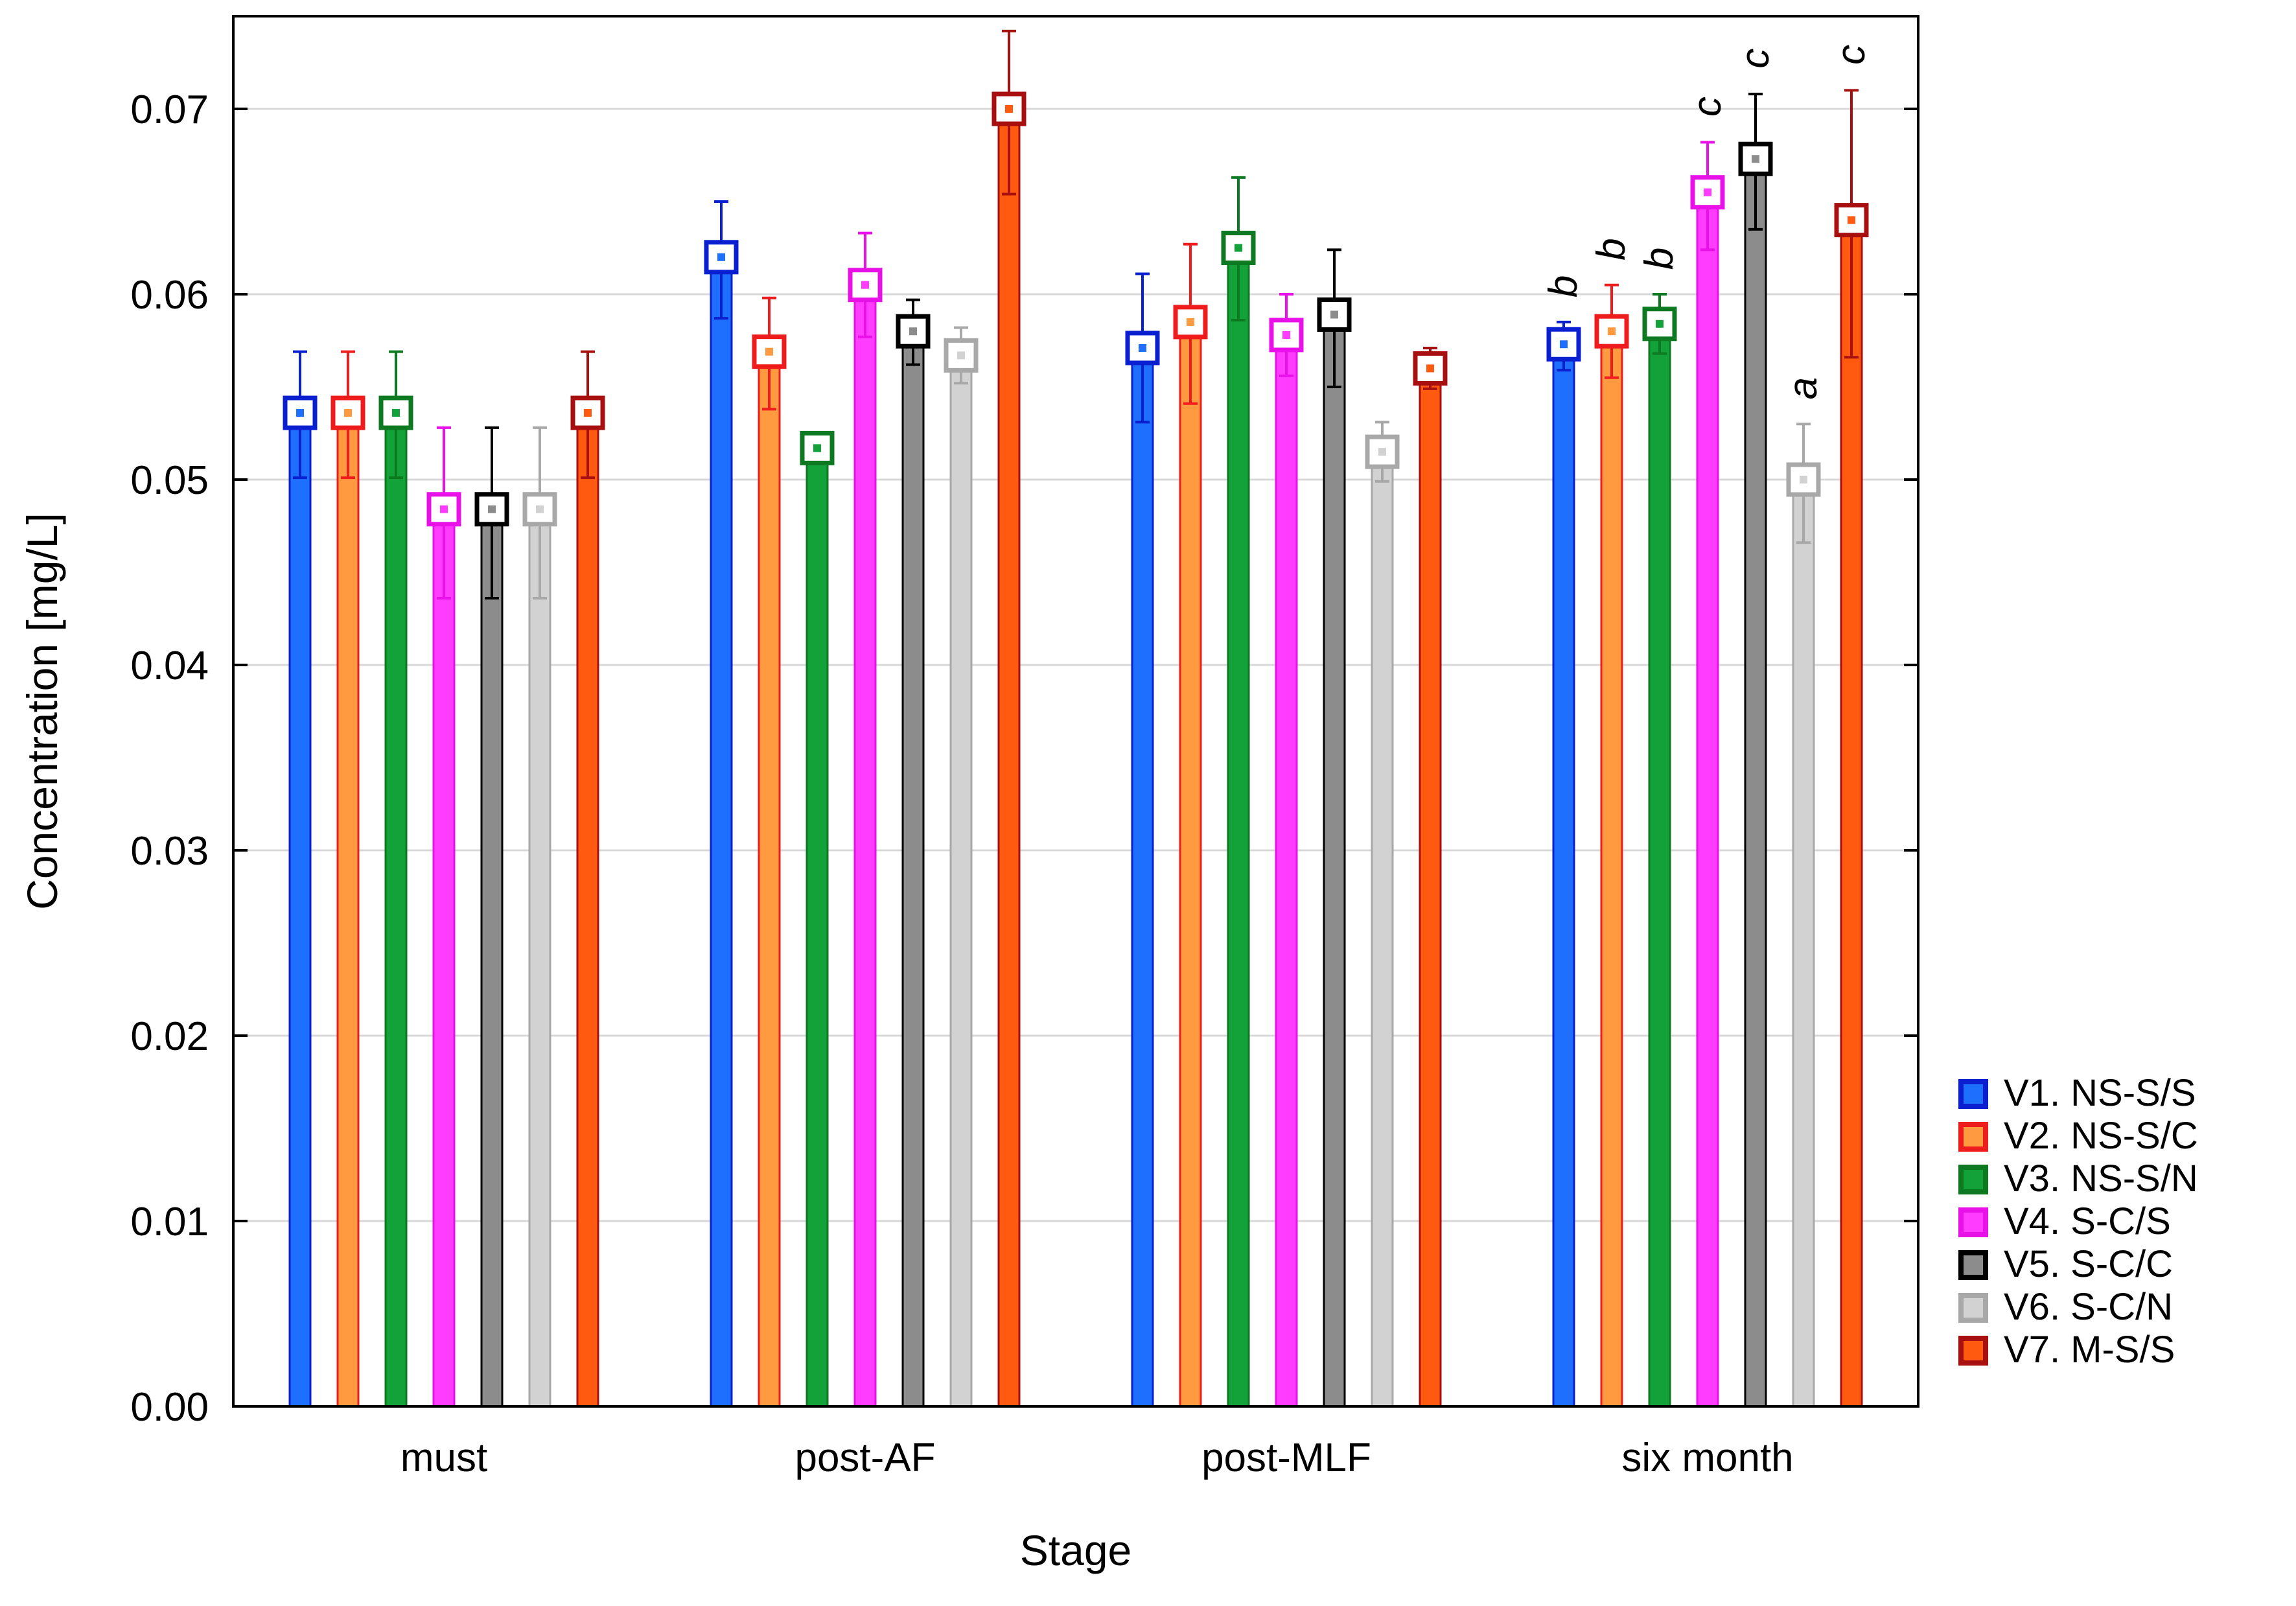  What do you see at coordinates (1286, 1458) in the screenshot?
I see `x-tick-label: post-MLF` at bounding box center [1286, 1458].